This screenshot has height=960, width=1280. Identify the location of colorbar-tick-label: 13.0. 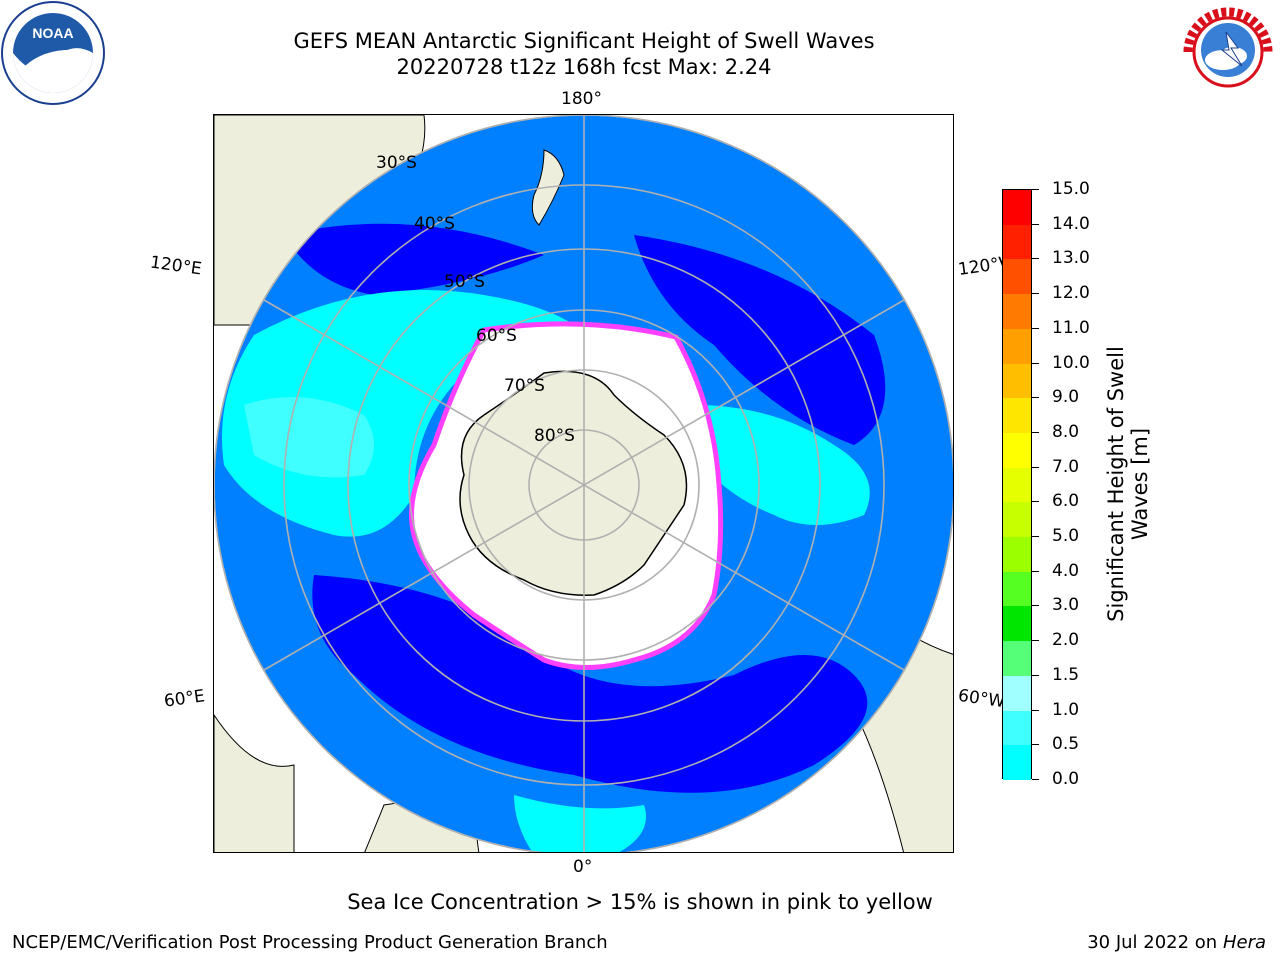
(1071, 258).